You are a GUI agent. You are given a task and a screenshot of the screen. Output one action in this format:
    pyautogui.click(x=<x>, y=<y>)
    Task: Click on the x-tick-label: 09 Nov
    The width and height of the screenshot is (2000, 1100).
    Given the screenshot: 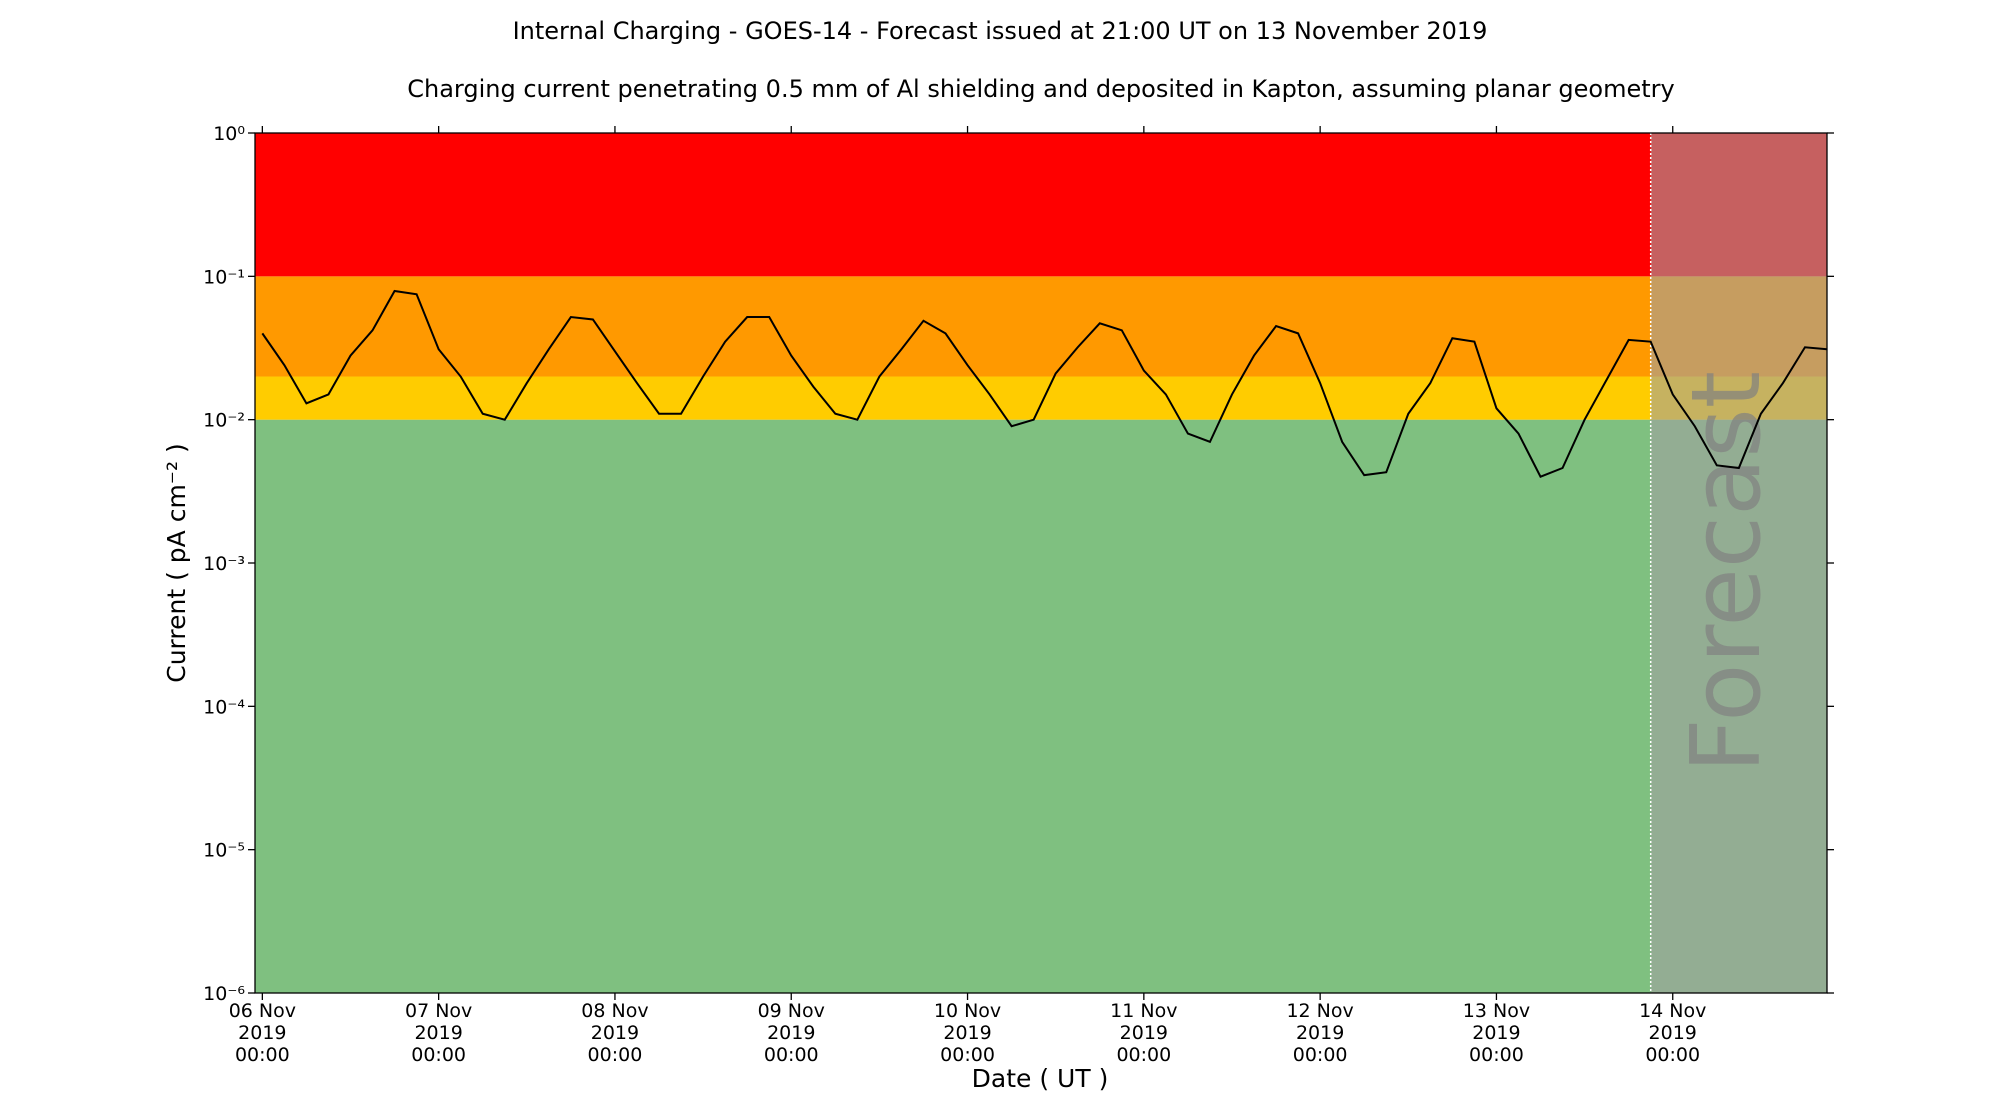 What is the action you would take?
    pyautogui.click(x=791, y=1011)
    